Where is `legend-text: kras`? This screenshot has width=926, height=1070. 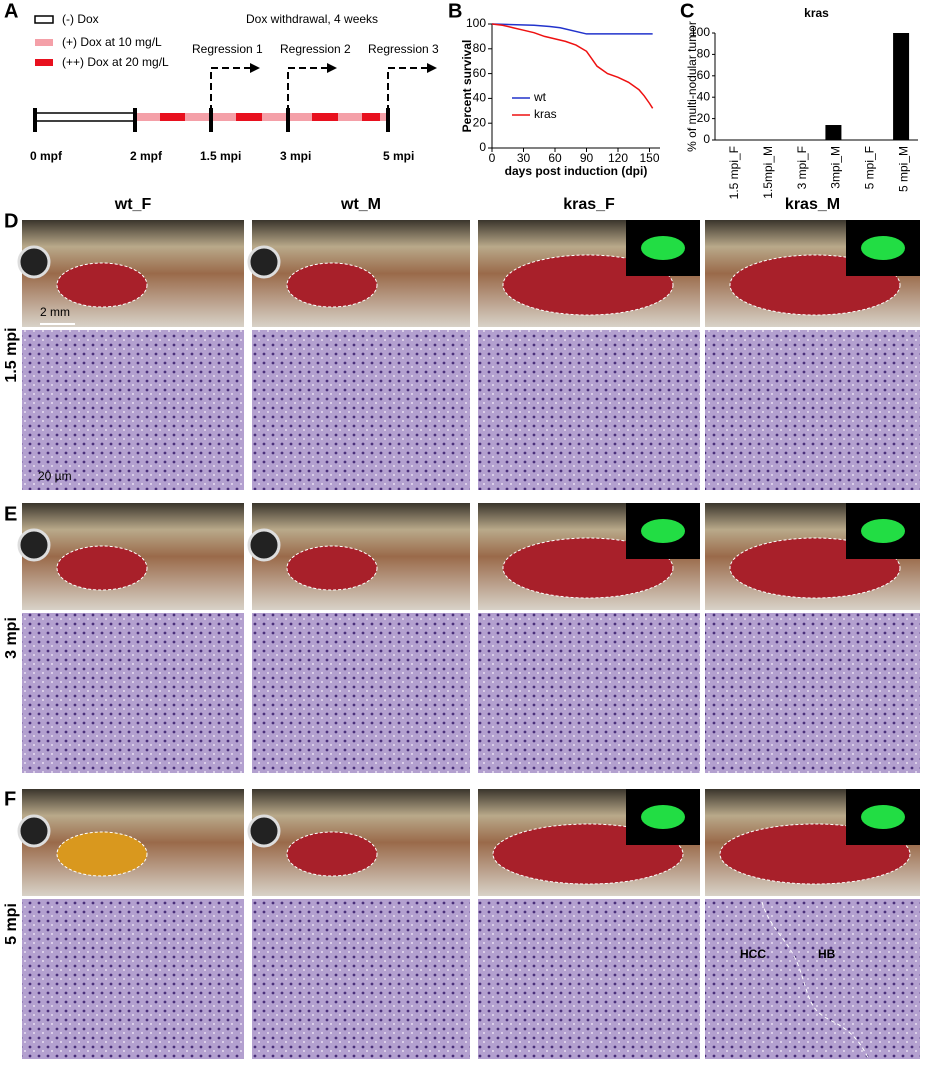
legend-text: kras is located at coordinates (545, 114).